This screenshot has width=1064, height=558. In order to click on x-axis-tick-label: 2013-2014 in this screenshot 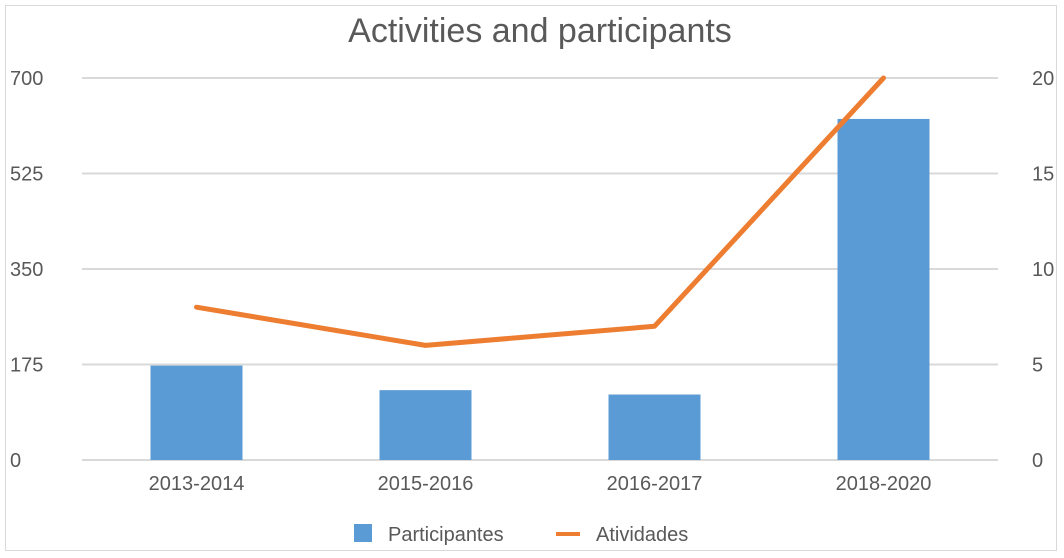, I will do `click(197, 484)`.